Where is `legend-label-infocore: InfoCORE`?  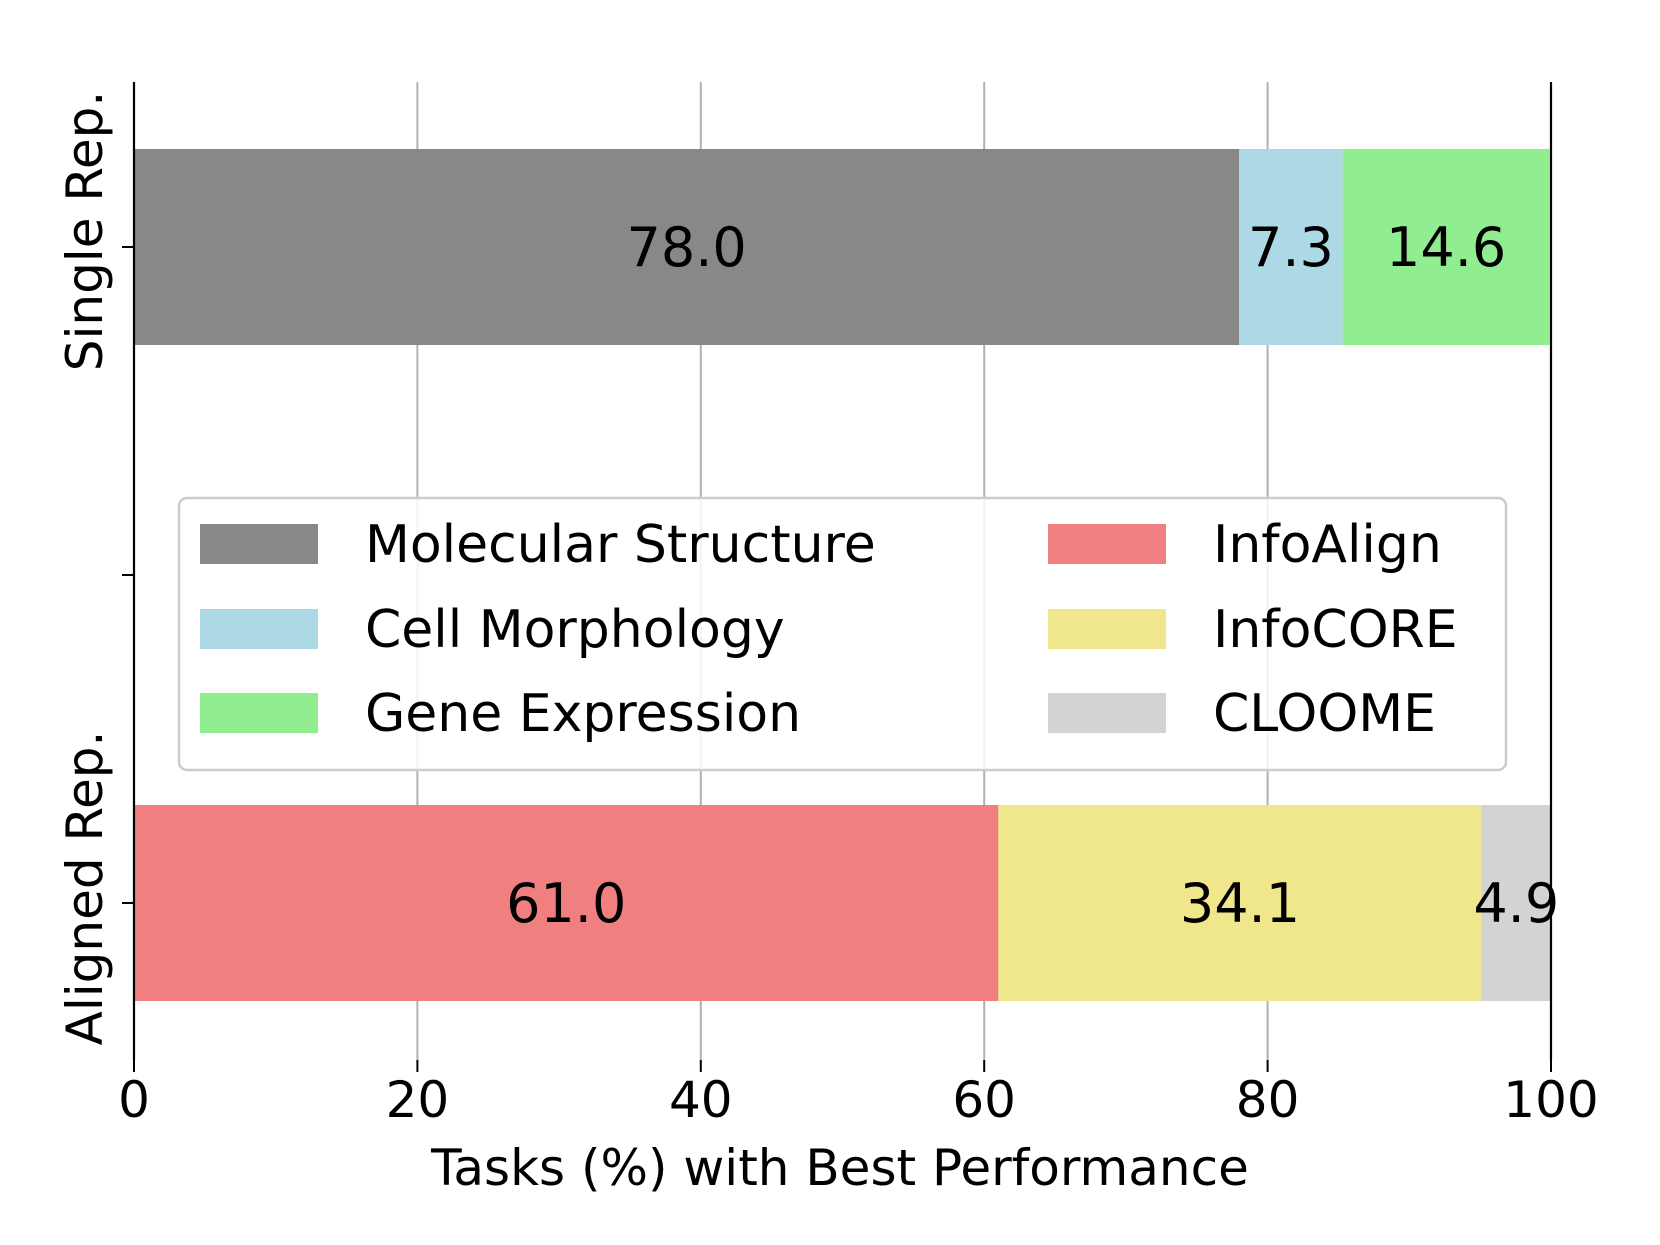 legend-label-infocore: InfoCORE is located at coordinates (1335, 630).